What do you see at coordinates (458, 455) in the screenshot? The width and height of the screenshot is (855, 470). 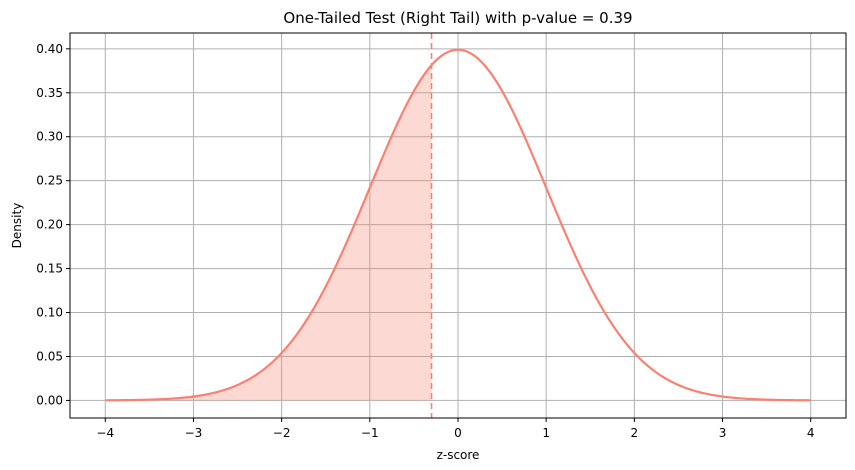 I see `x-axis-title: z-score` at bounding box center [458, 455].